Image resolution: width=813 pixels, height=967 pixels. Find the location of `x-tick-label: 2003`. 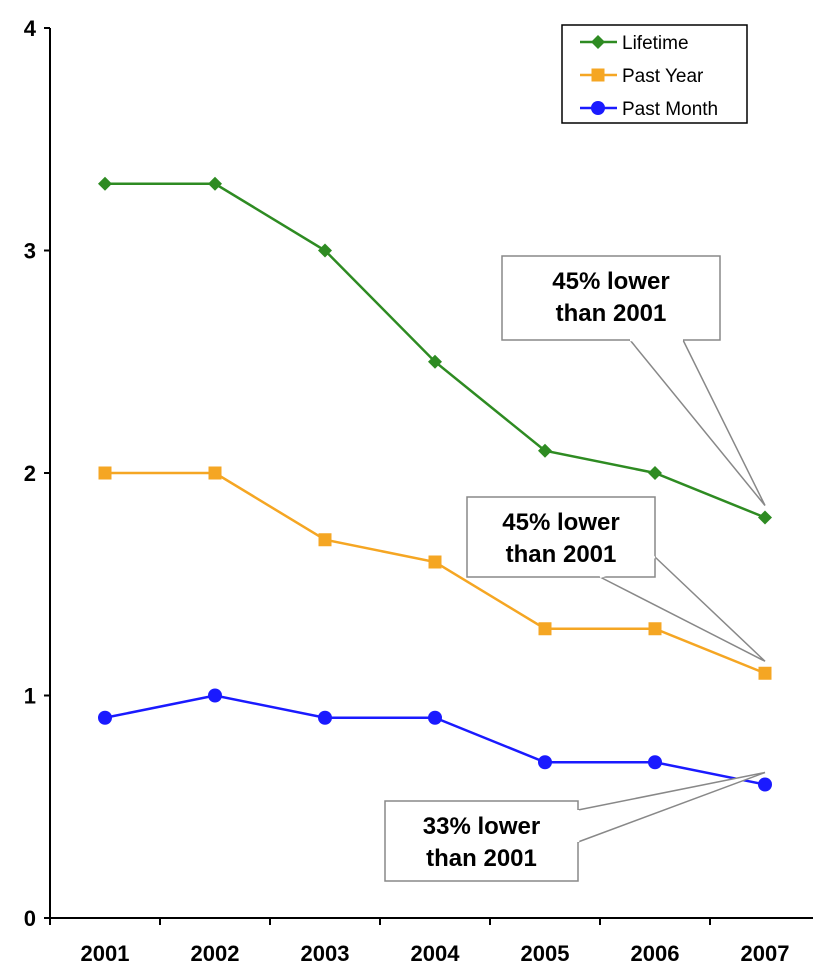

x-tick-label: 2003 is located at coordinates (325, 953).